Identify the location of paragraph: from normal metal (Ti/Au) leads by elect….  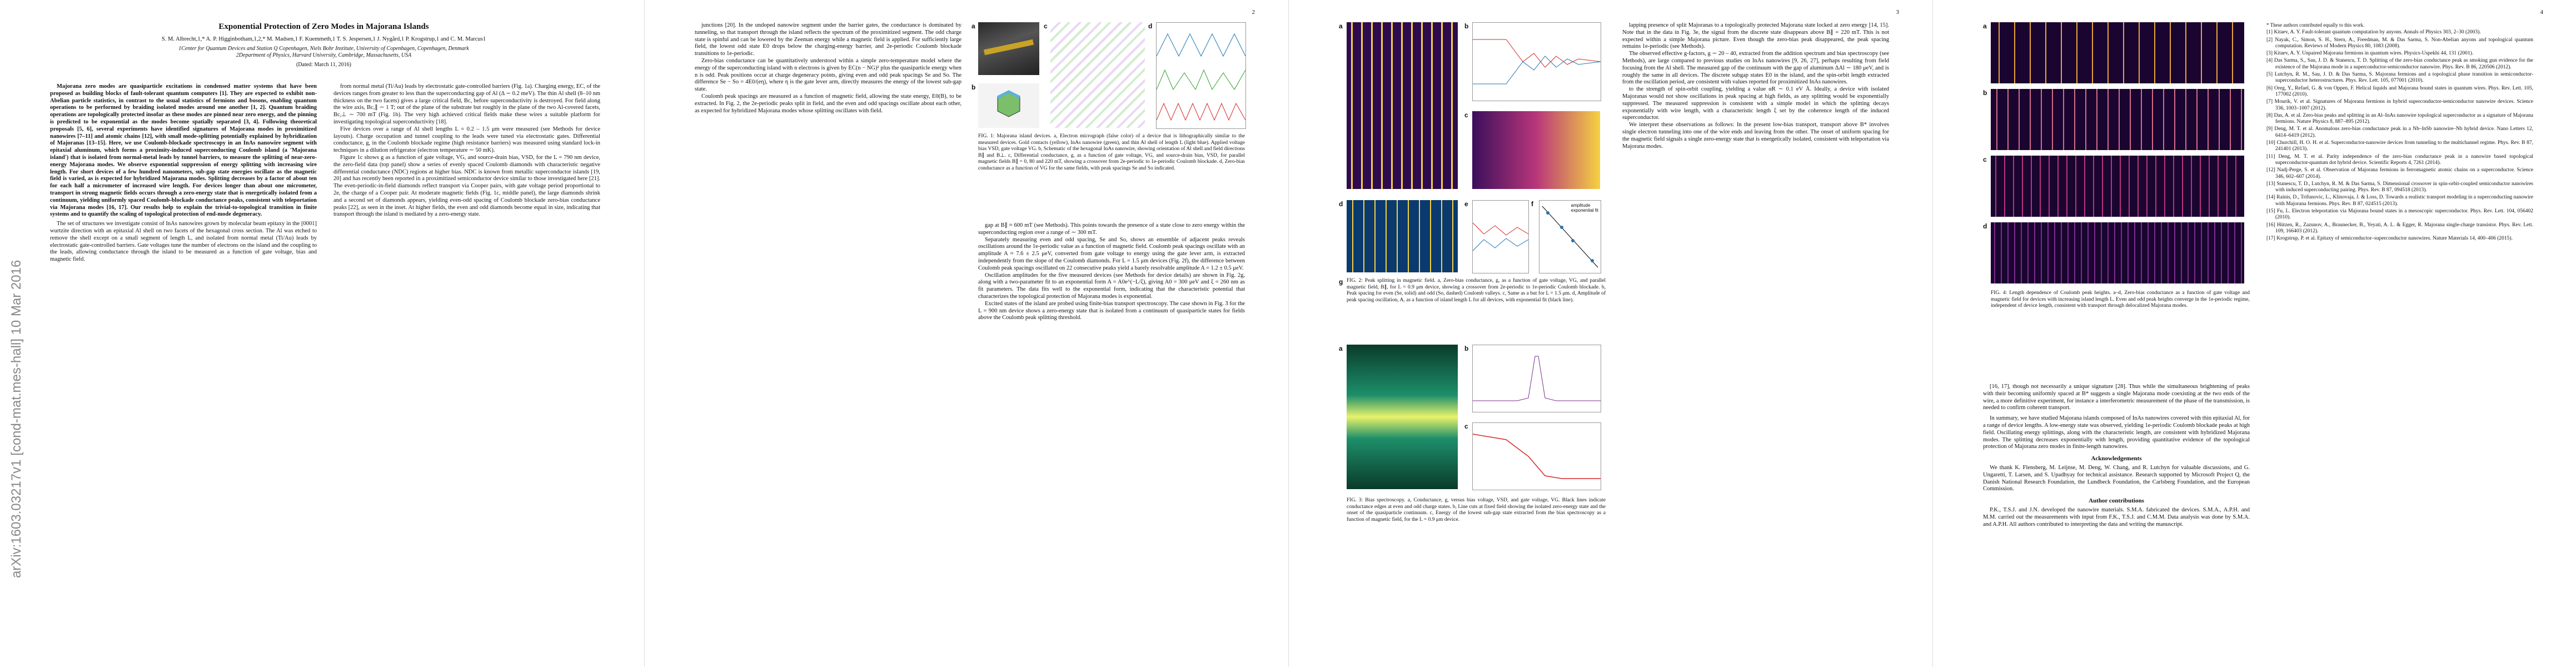
(466, 104).